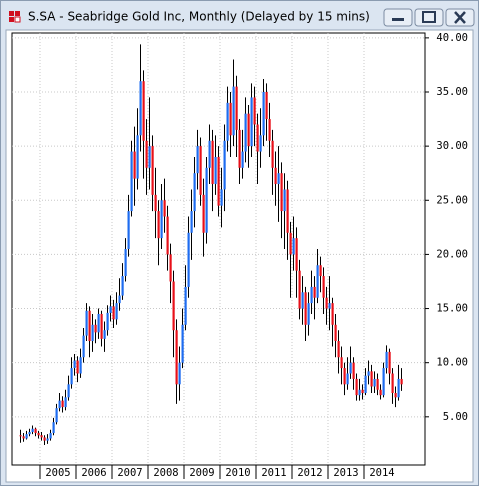  I want to click on x-tick-label: 2011, so click(273, 473).